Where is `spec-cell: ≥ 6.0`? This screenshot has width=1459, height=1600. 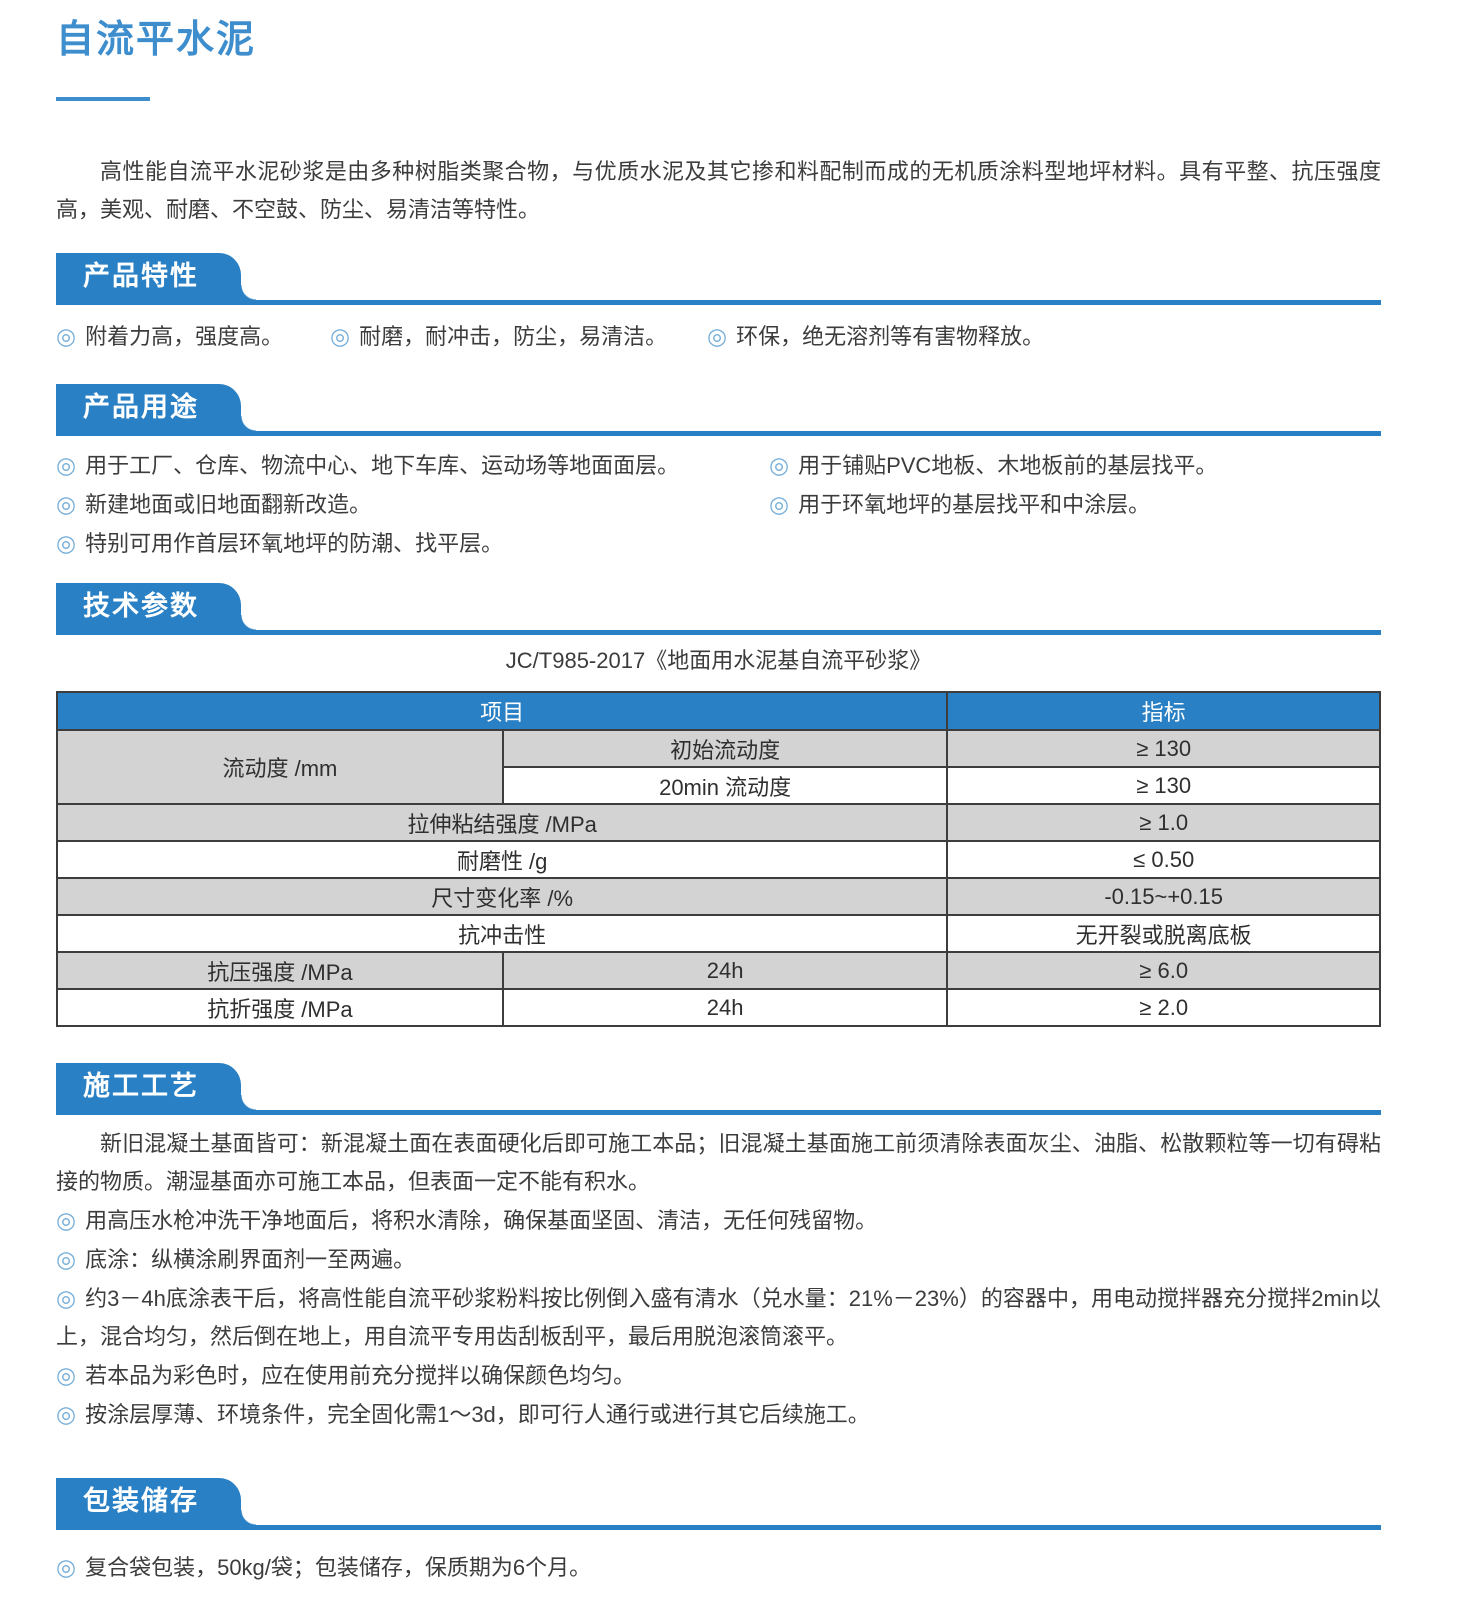
spec-cell: ≥ 6.0 is located at coordinates (1163, 970).